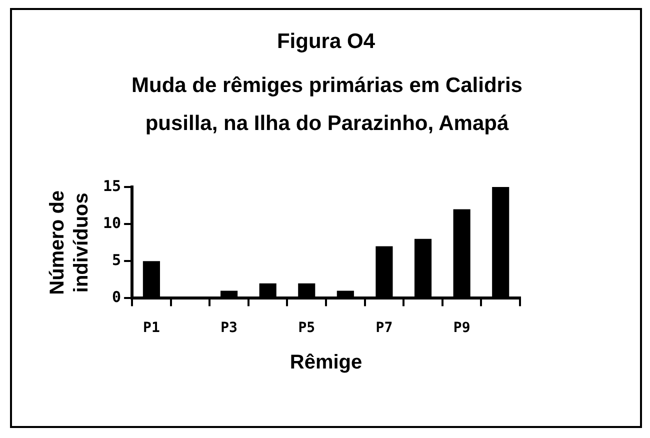 Image resolution: width=650 pixels, height=438 pixels. What do you see at coordinates (112, 185) in the screenshot?
I see `y-tick-label: 15` at bounding box center [112, 185].